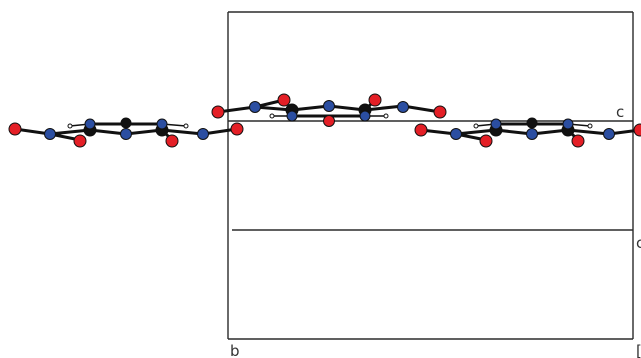 The width and height of the screenshot is (641, 358). I want to click on axis-label-b: b, so click(235, 350).